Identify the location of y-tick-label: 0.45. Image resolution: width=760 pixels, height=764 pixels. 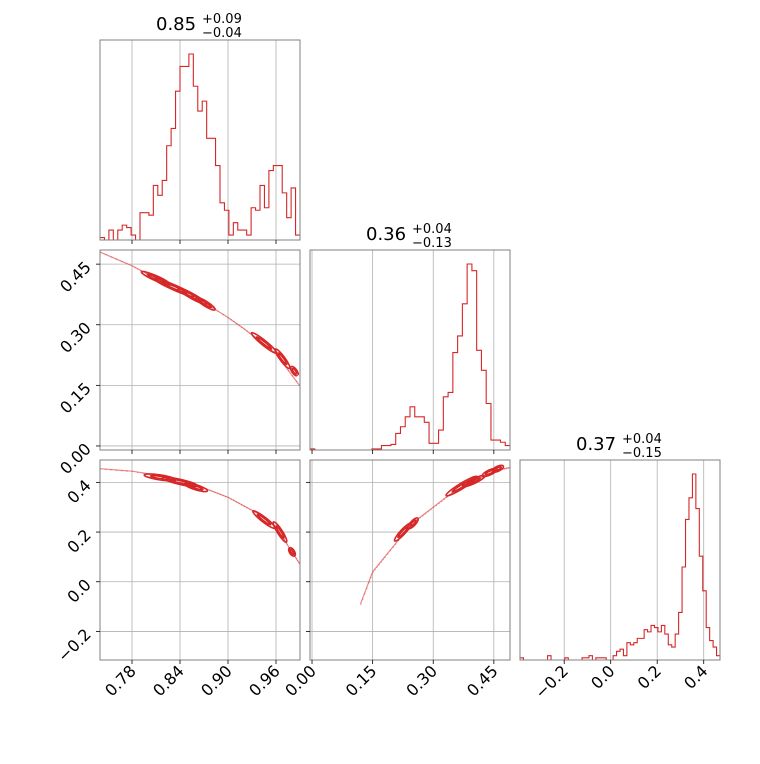
(75, 277).